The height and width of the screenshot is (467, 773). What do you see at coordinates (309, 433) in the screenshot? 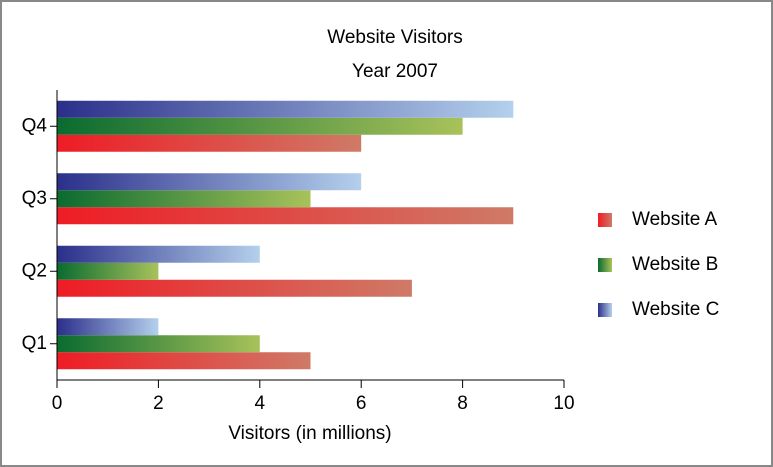
I see `x-axis-label: Visitors (in millions)` at bounding box center [309, 433].